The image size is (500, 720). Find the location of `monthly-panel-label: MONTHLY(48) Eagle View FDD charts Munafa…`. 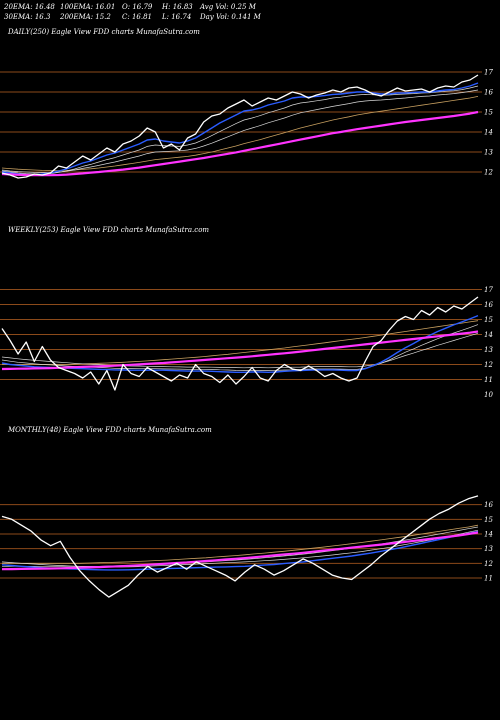

monthly-panel-label: MONTHLY(48) Eagle View FDD charts Munafa… is located at coordinates (110, 430).